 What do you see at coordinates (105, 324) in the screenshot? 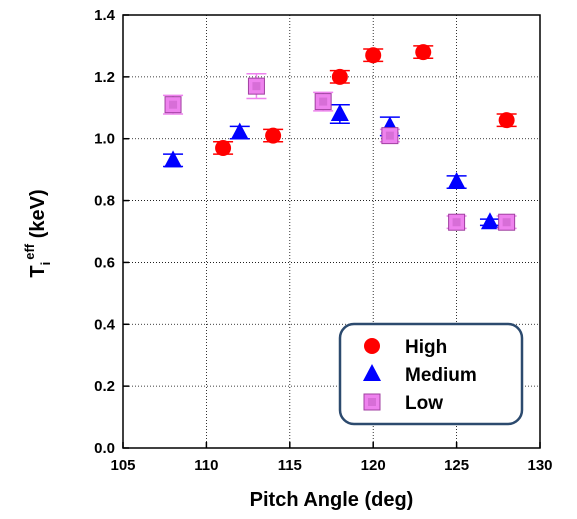
I see `y-tick-label: 0.4` at bounding box center [105, 324].